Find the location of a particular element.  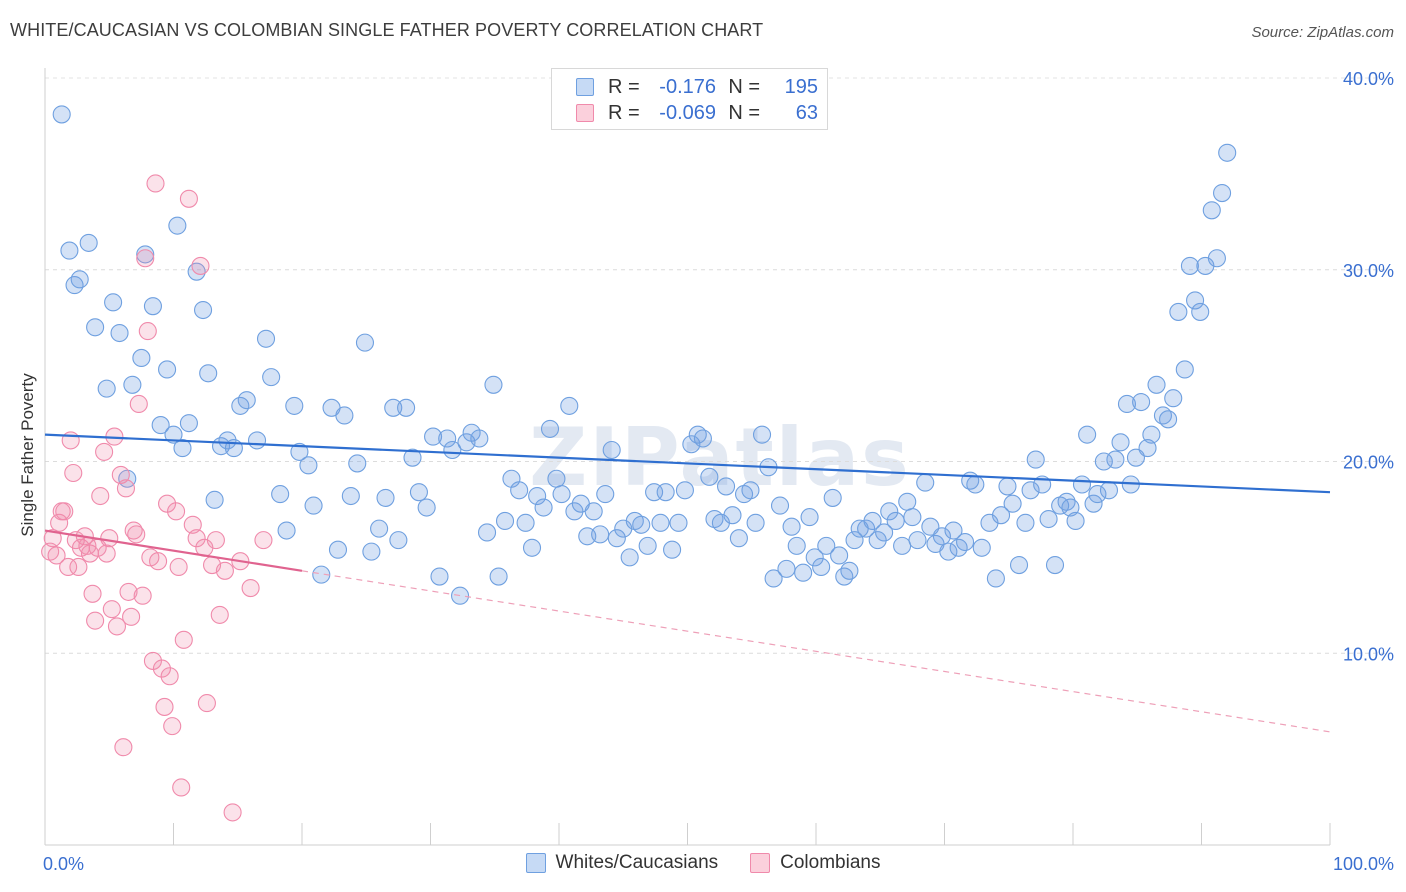

source-label: Source: ZipAtlas.com is located at coordinates (1322, 32).